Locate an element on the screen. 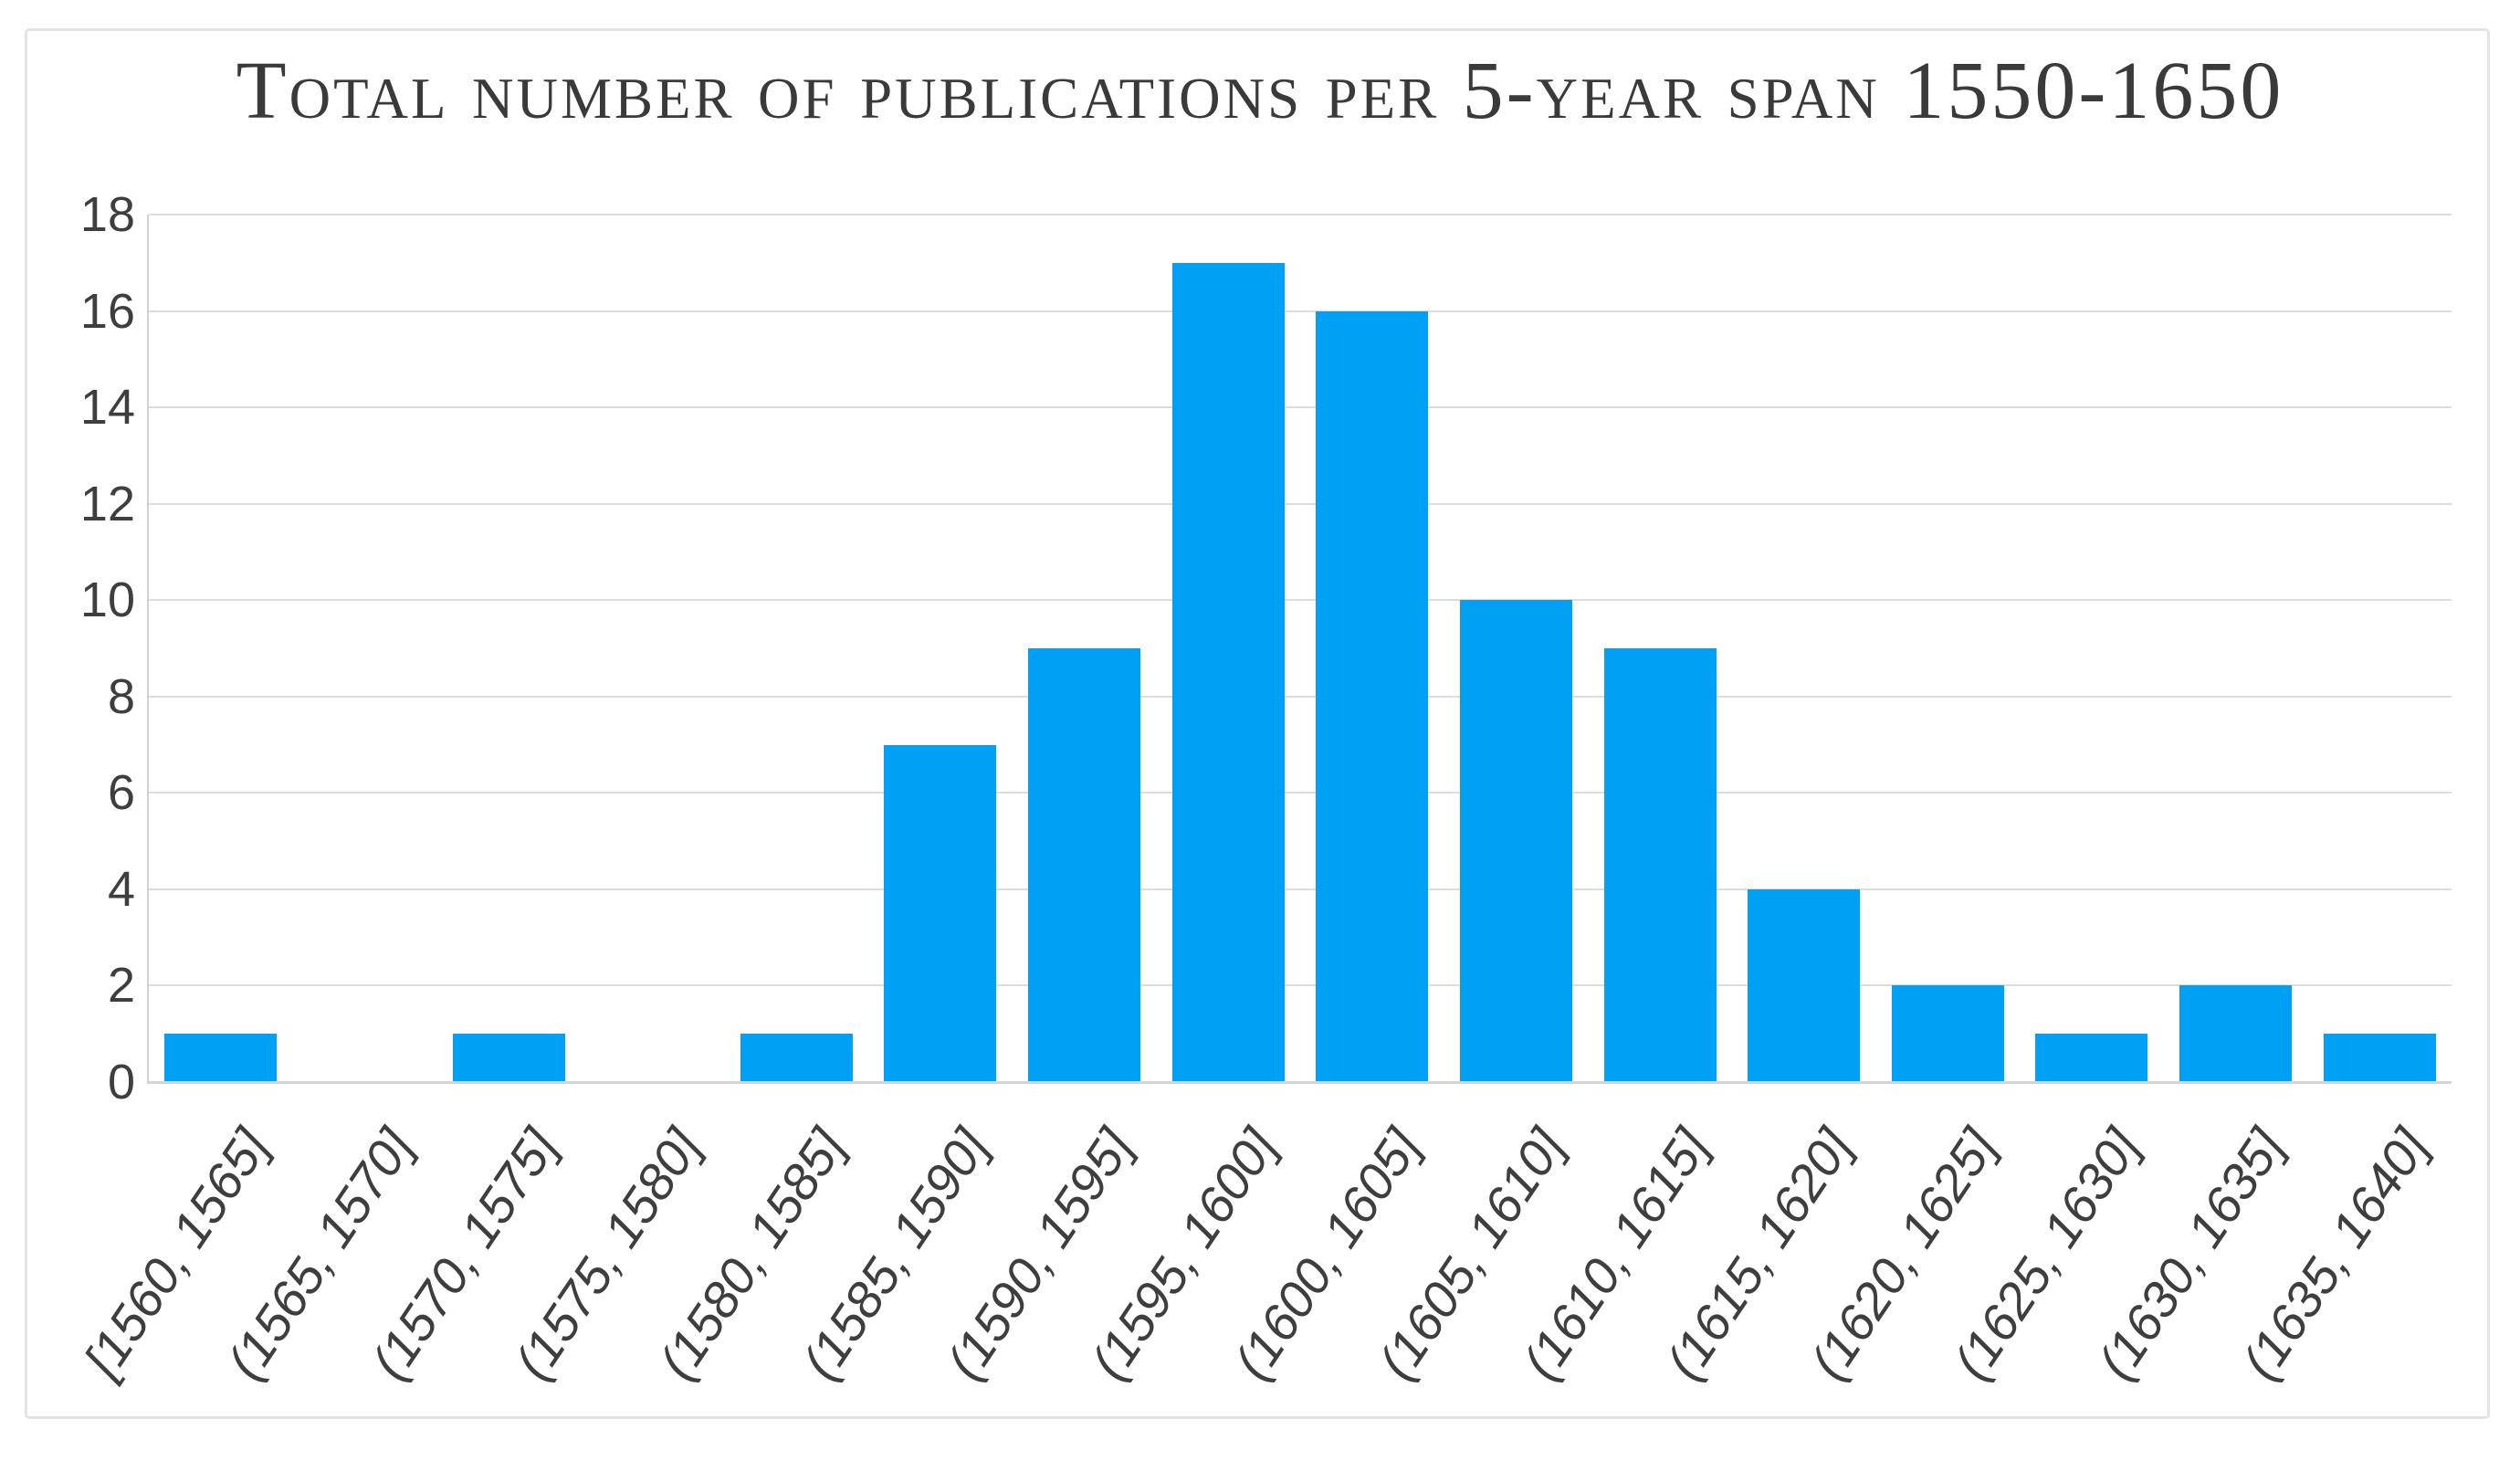 The height and width of the screenshot is (1461, 2520). y-tick-label-10: 10 is located at coordinates (107, 600).